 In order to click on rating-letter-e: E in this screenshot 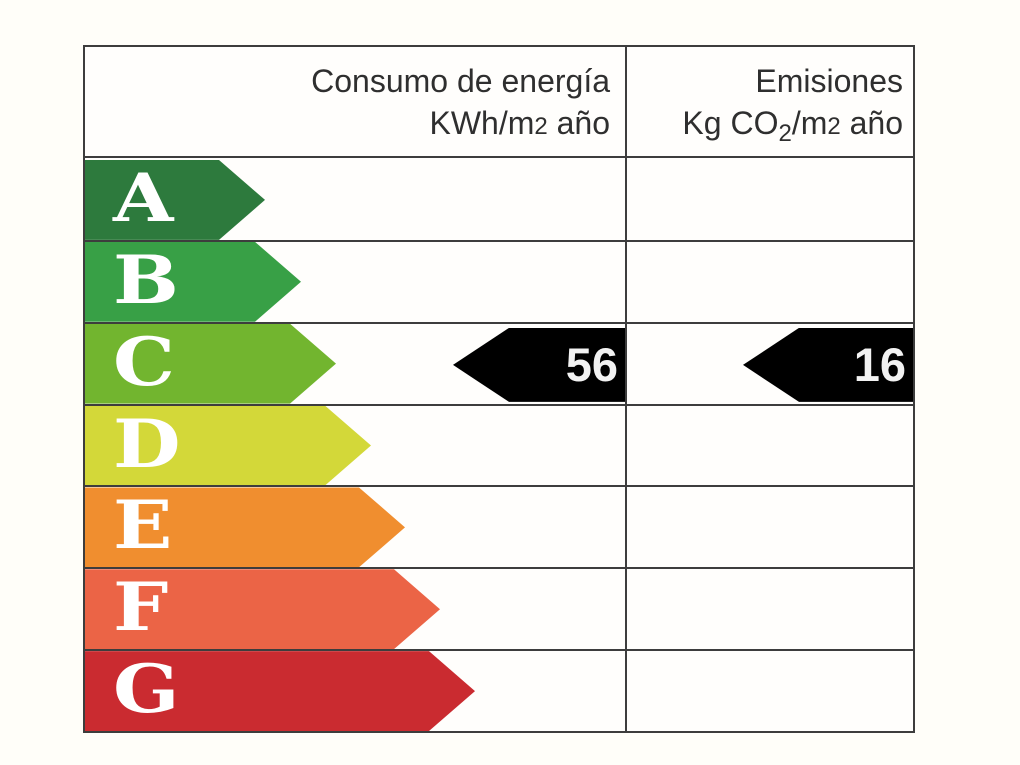, I will do `click(143, 525)`.